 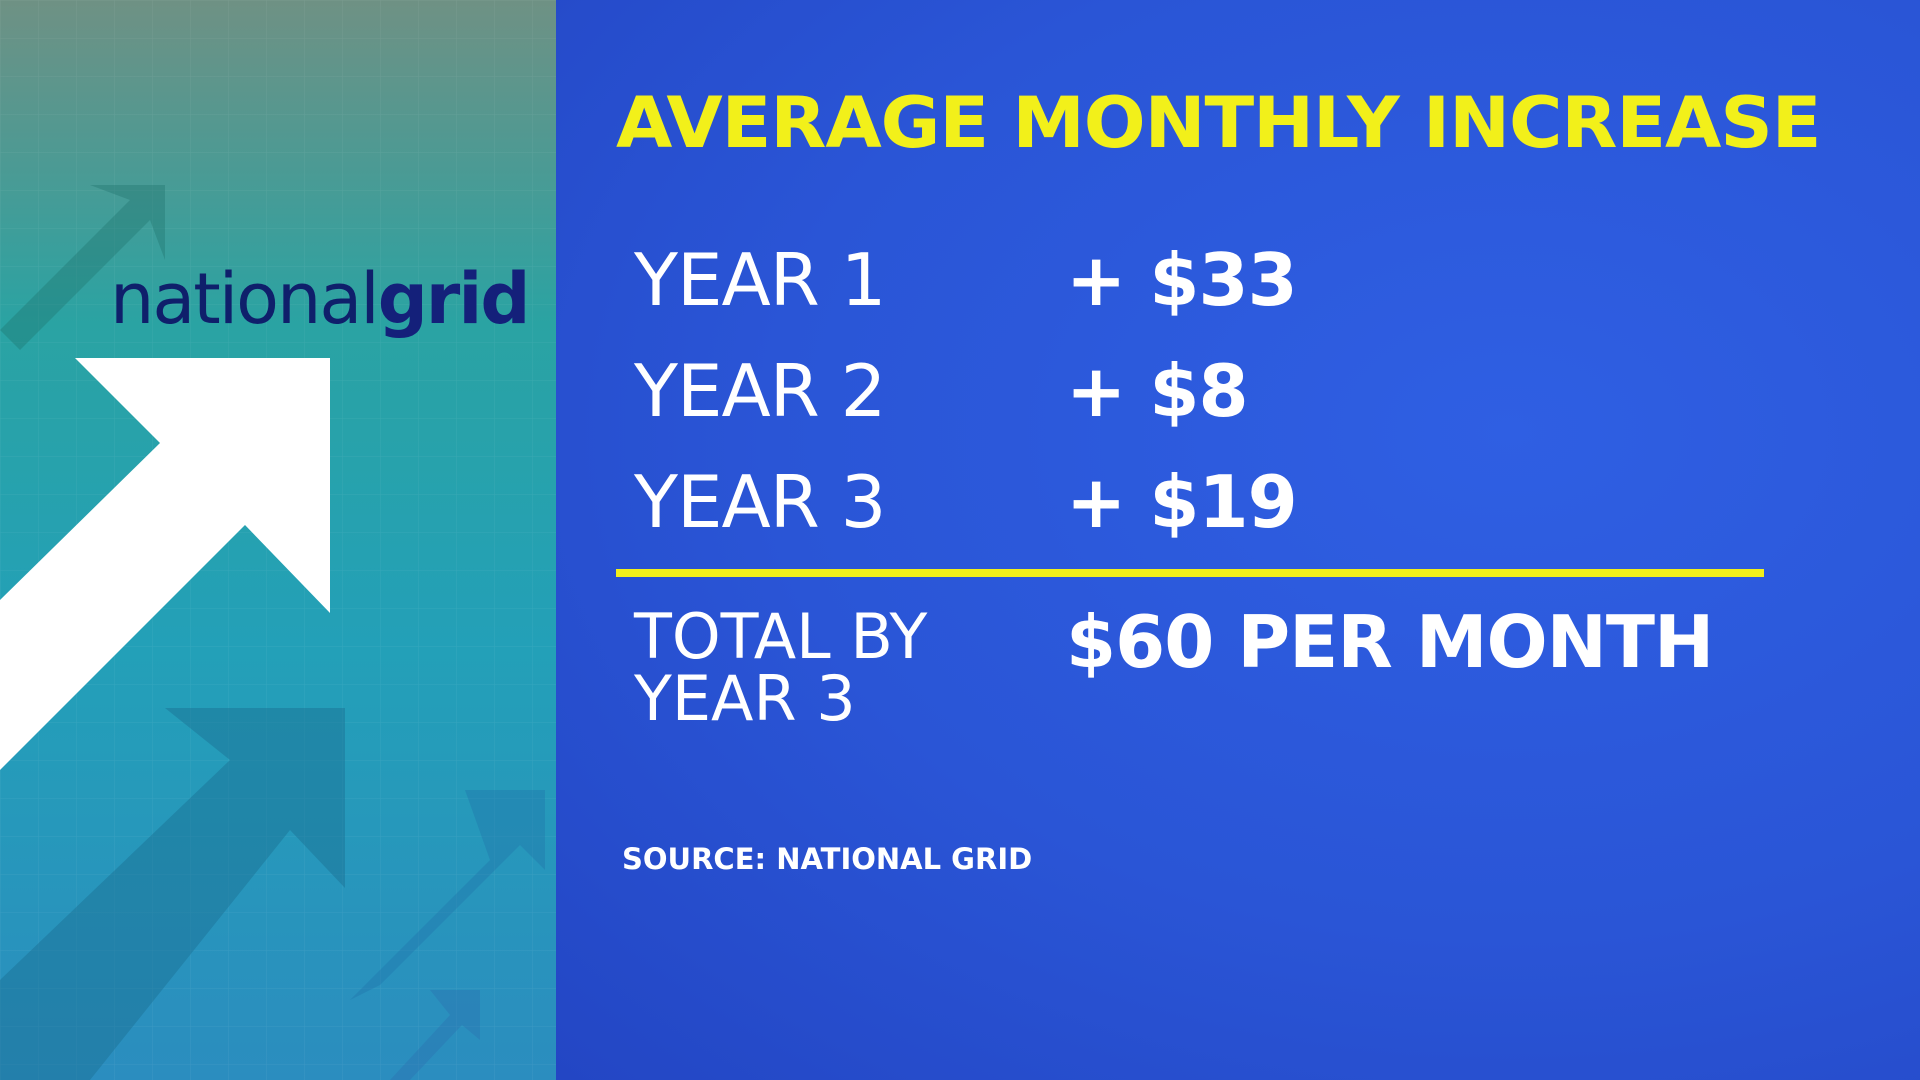 What do you see at coordinates (245, 299) in the screenshot?
I see `logo-text-national: national` at bounding box center [245, 299].